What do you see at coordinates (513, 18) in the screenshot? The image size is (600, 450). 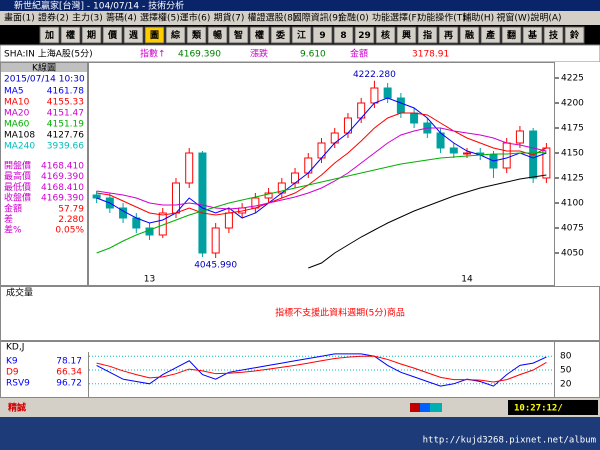 I see `menu-item: 視窗(W)` at bounding box center [513, 18].